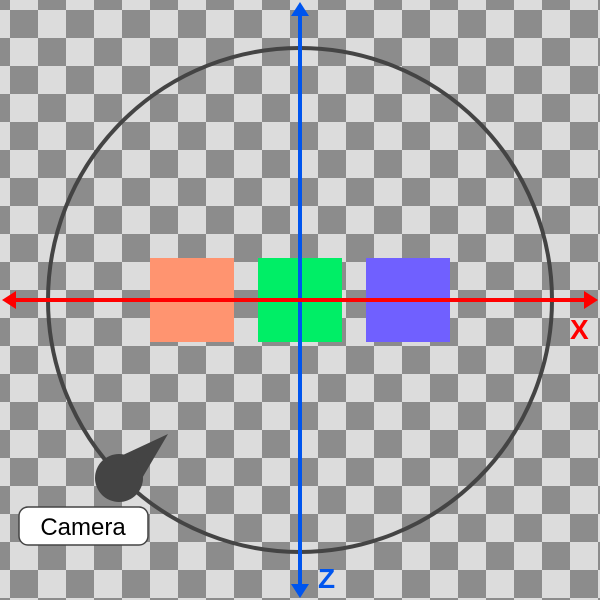  I want to click on x-axis-arrow-right, so click(591, 300).